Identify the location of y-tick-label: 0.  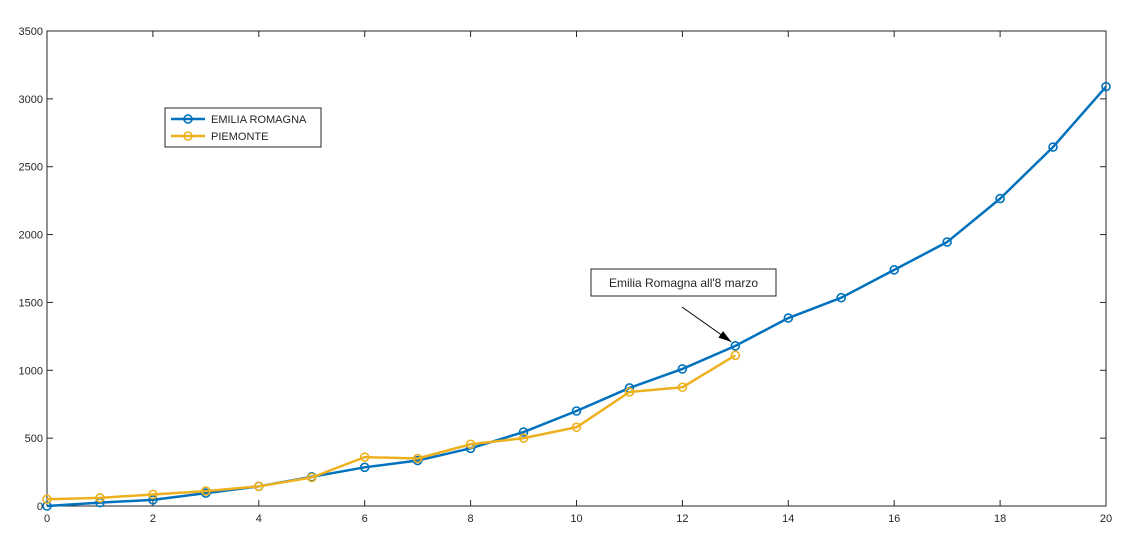
(40, 507).